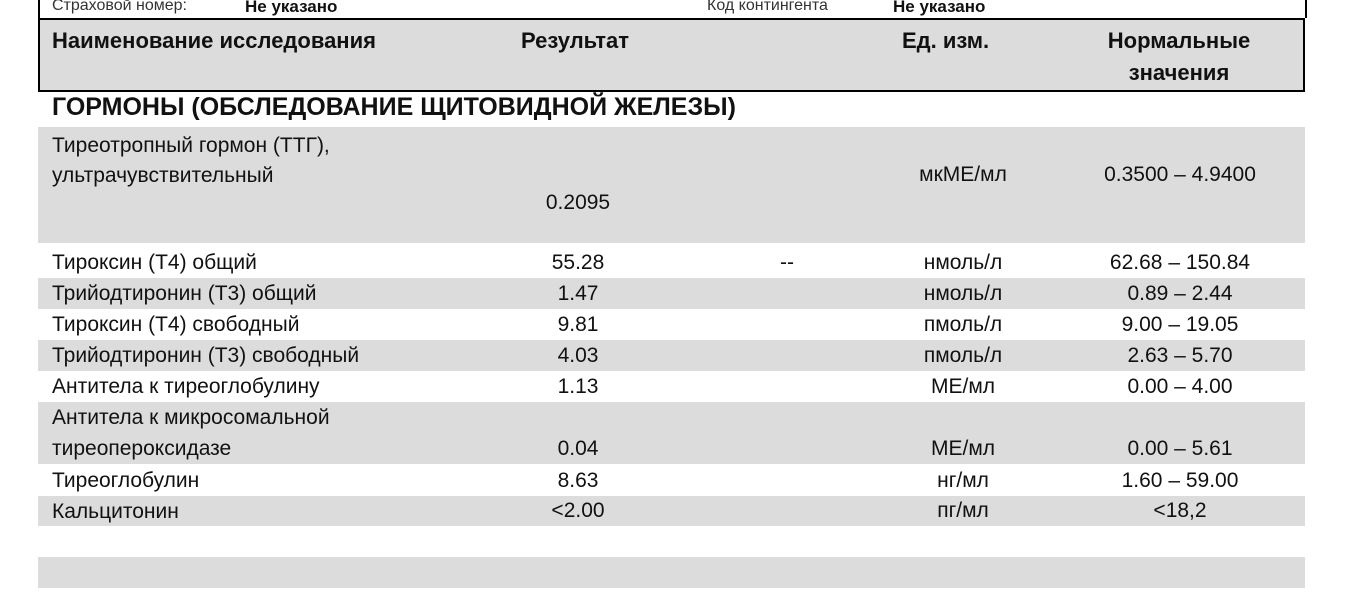 This screenshot has width=1345, height=603. What do you see at coordinates (1180, 174) in the screenshot?
I see `normal-range: 0.3500 – 4.9400` at bounding box center [1180, 174].